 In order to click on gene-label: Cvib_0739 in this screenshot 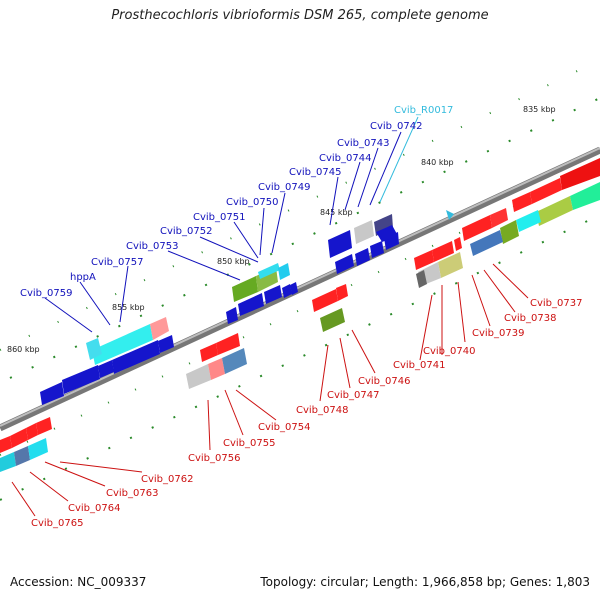, I will do `click(498, 333)`.